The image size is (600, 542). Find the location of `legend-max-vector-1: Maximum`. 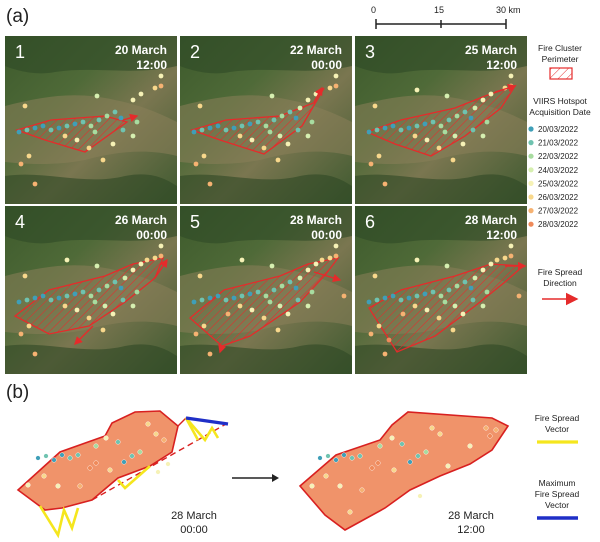

legend-max-vector-1: Maximum is located at coordinates (557, 483).